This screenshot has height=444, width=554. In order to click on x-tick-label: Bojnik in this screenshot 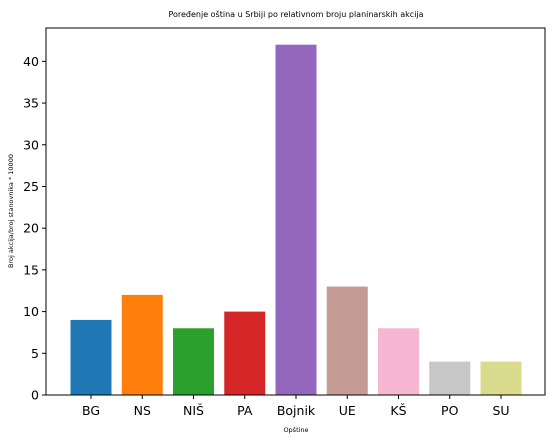, I will do `click(296, 410)`.